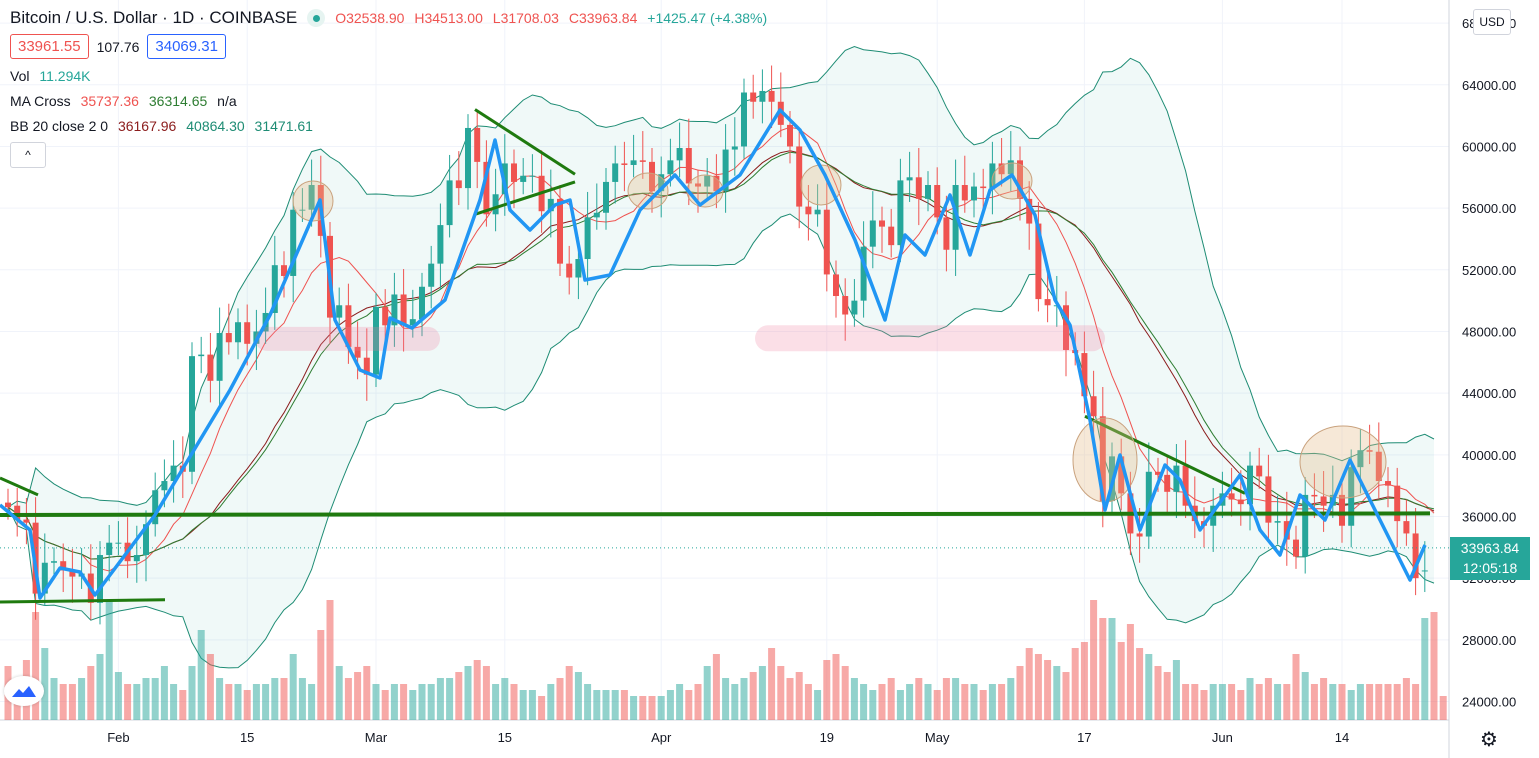 The height and width of the screenshot is (758, 1539). I want to click on currency-button: USD, so click(1492, 22).